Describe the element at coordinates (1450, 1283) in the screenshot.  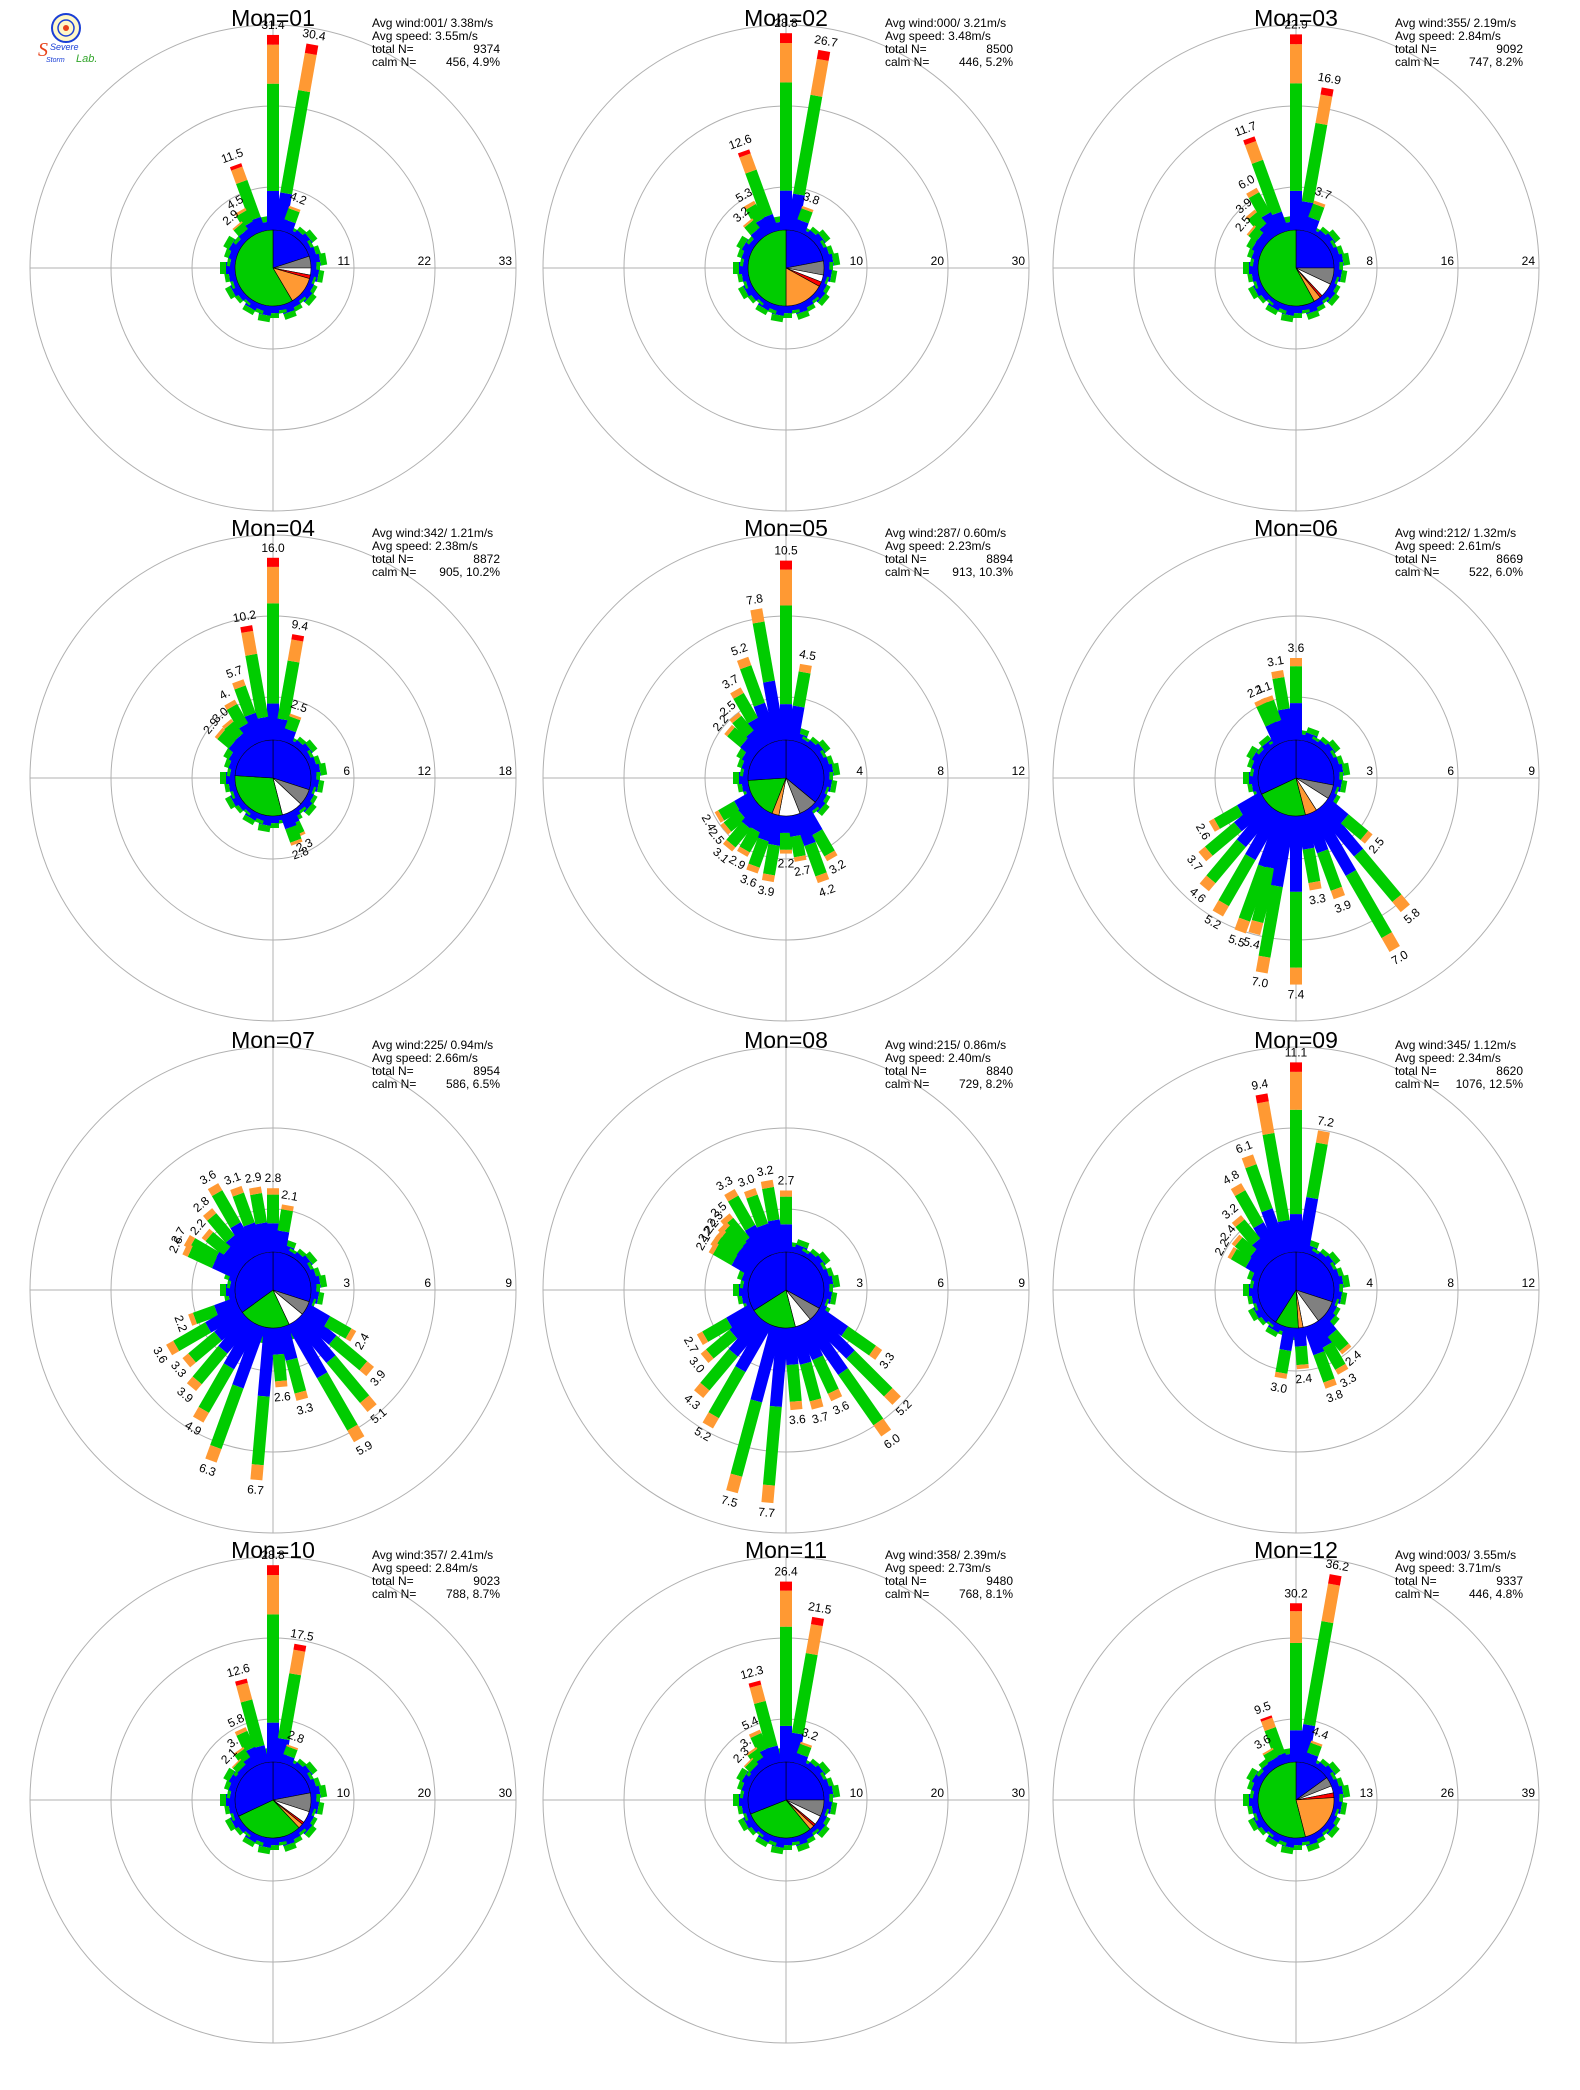
I see `ring-label: 8` at that location.